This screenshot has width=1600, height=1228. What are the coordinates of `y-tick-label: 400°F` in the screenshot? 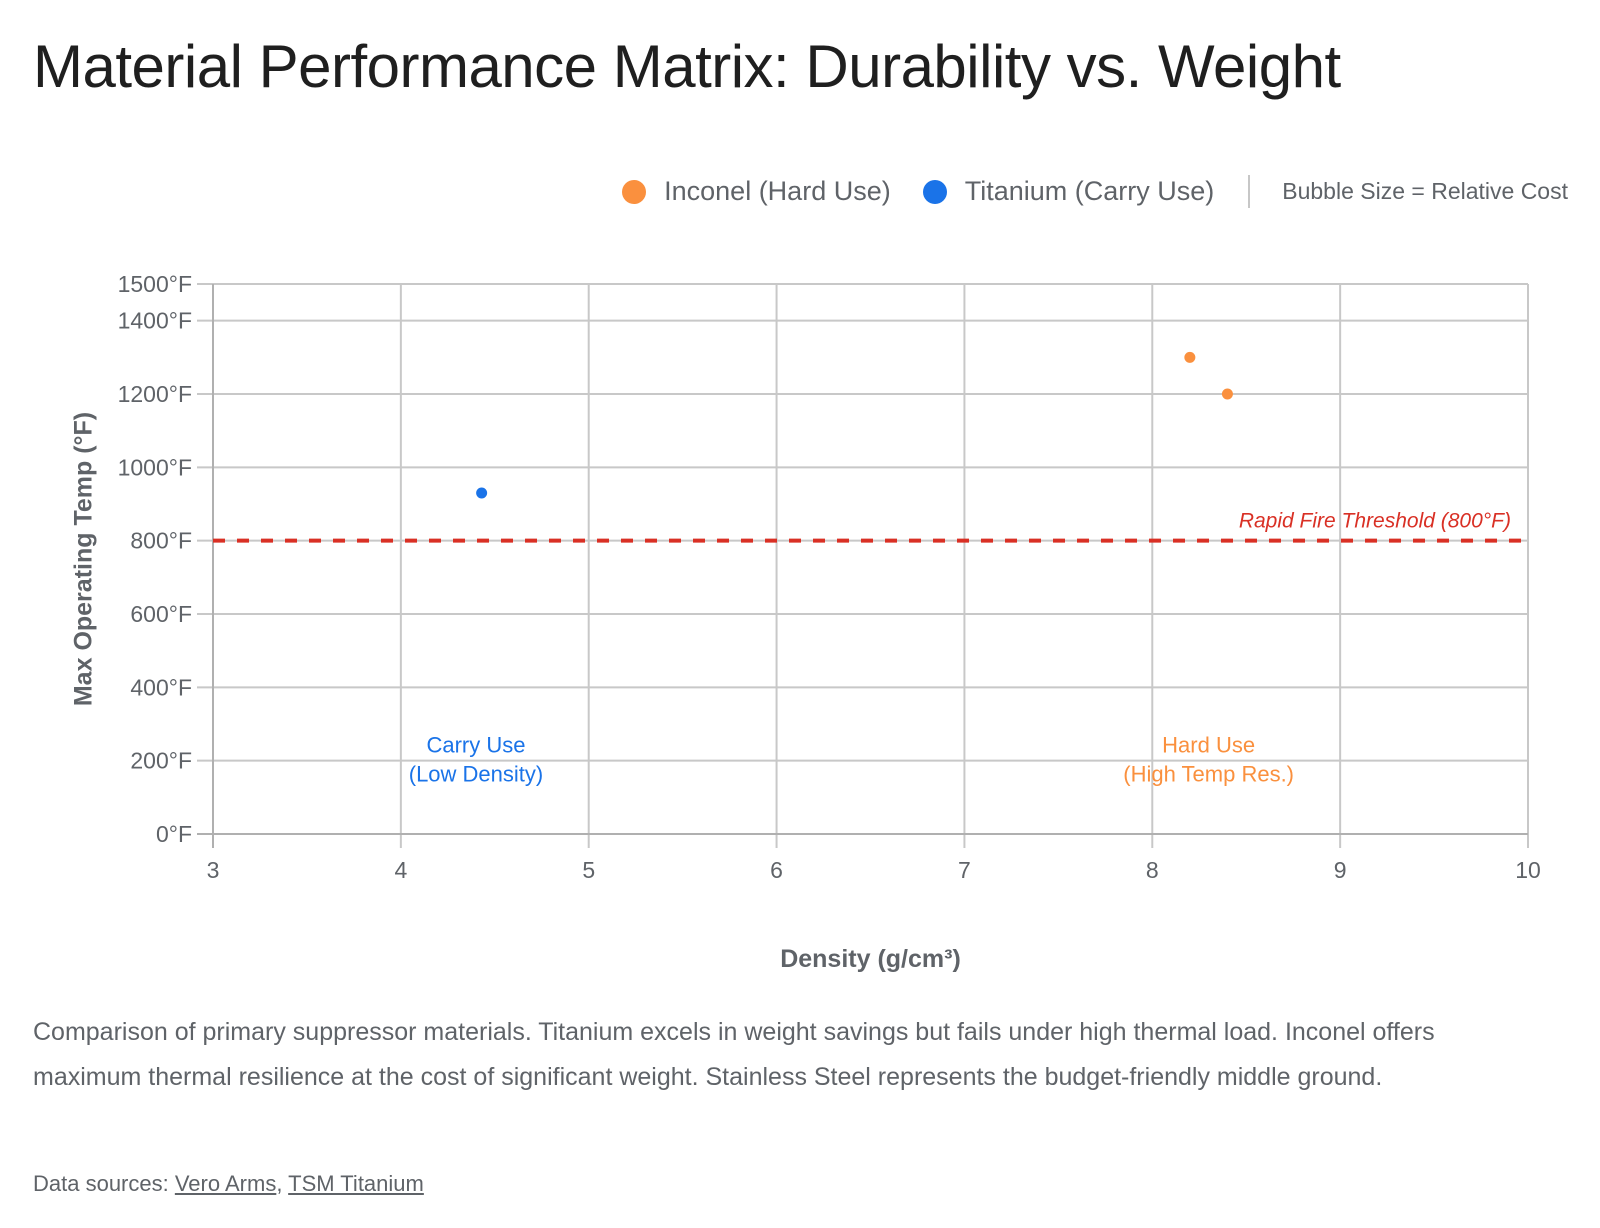 It's located at (161, 687).